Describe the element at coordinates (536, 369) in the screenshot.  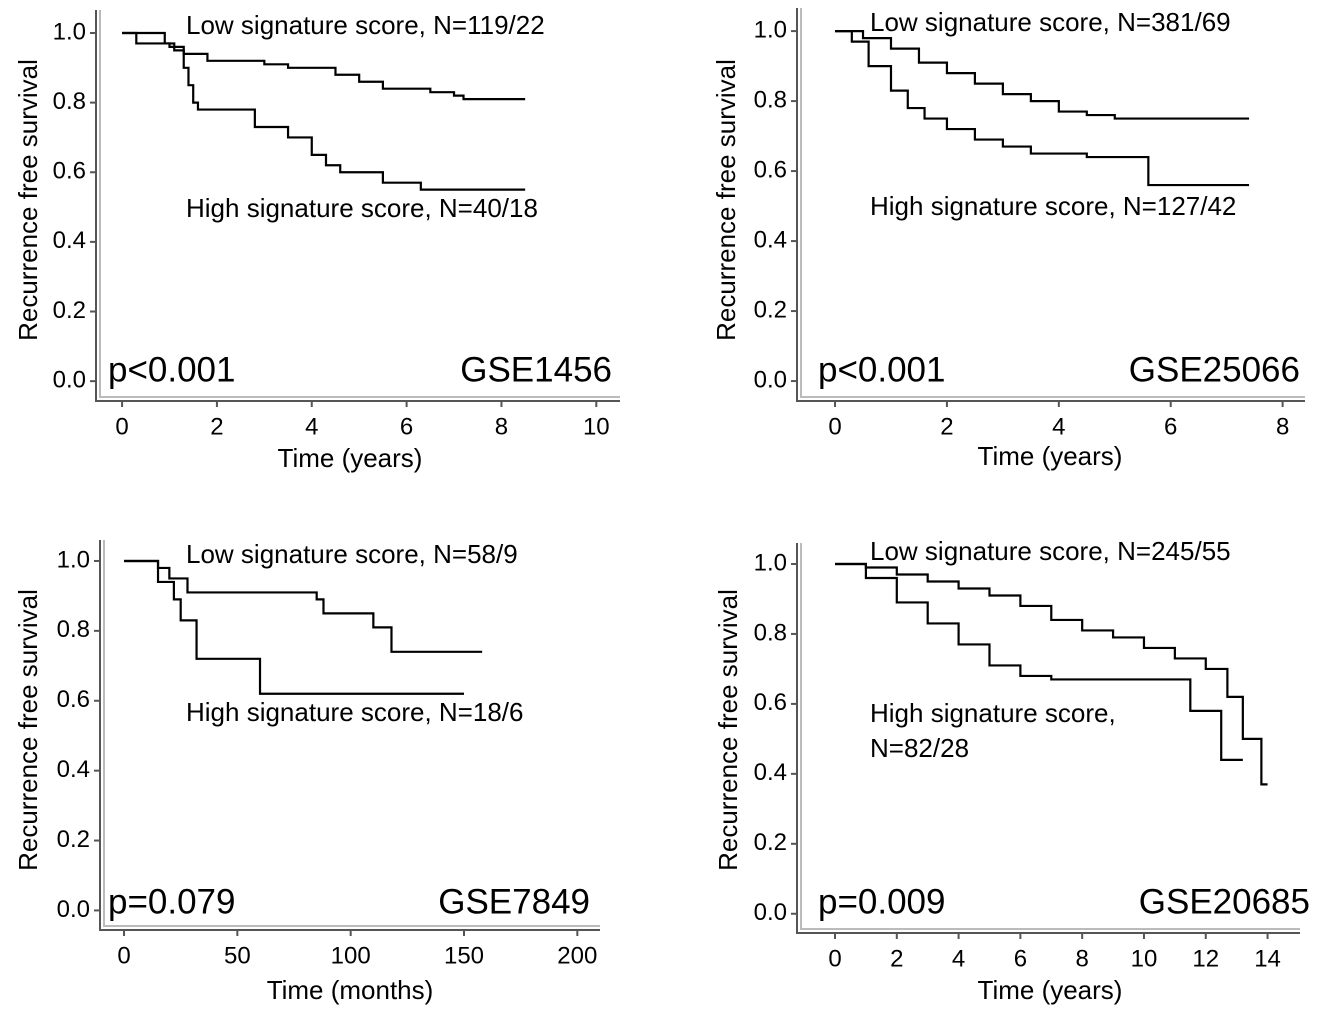
I see `annotation: GSE1456` at that location.